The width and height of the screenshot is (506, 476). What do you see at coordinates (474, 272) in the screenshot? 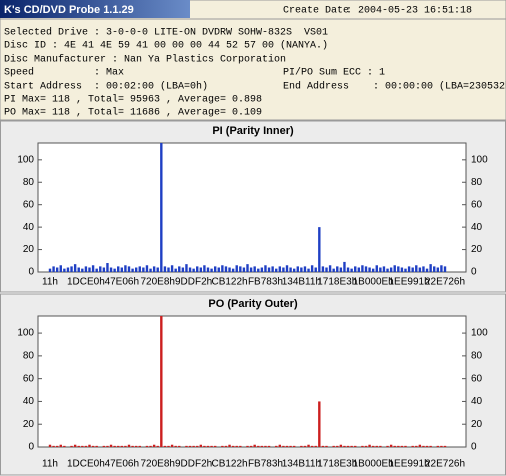
I see `y2-tick-label: 0` at bounding box center [474, 272].